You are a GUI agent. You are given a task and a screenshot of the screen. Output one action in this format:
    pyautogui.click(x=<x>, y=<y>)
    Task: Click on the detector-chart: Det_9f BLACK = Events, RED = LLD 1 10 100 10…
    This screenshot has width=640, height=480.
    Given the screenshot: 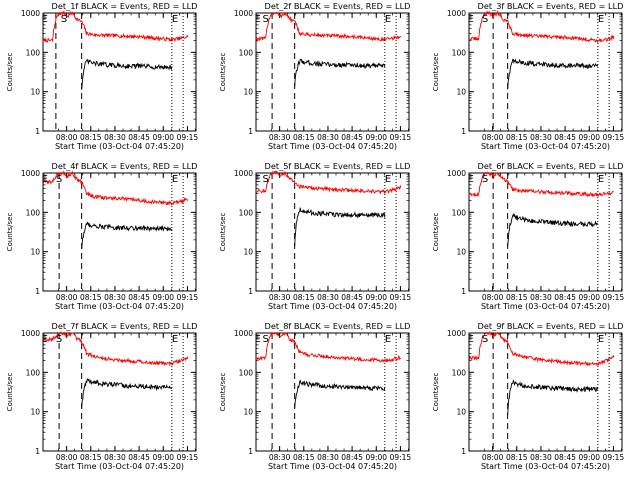 What is the action you would take?
    pyautogui.click(x=528, y=396)
    